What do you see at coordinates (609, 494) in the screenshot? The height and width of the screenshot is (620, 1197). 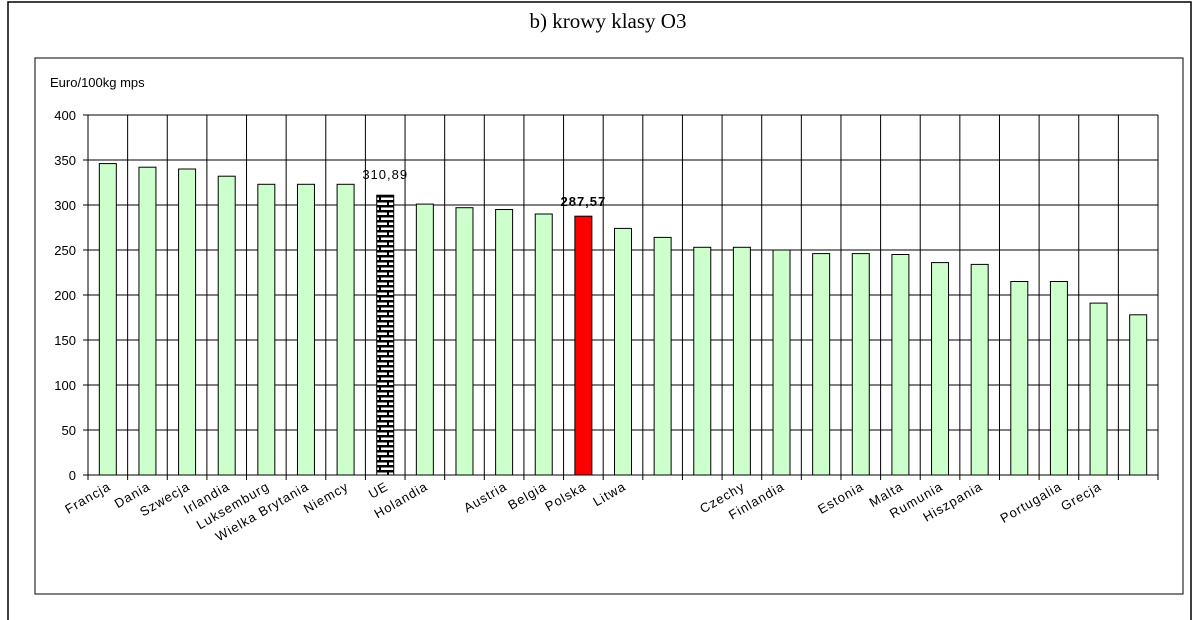 I see `x-tick-label: Litwa` at bounding box center [609, 494].